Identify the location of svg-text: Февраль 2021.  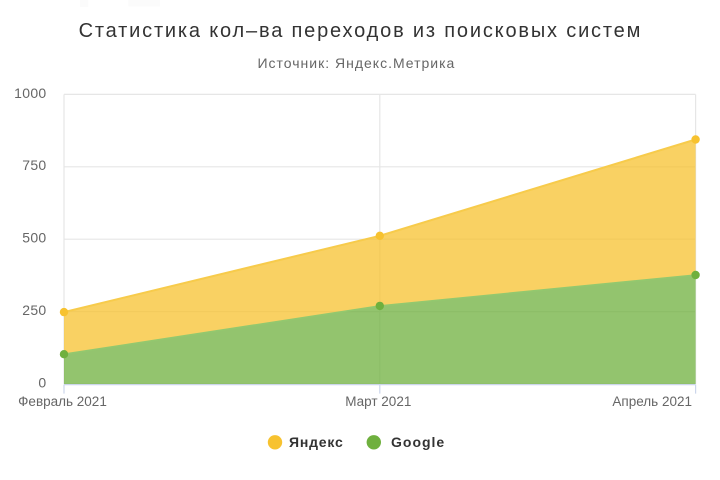
(62, 401).